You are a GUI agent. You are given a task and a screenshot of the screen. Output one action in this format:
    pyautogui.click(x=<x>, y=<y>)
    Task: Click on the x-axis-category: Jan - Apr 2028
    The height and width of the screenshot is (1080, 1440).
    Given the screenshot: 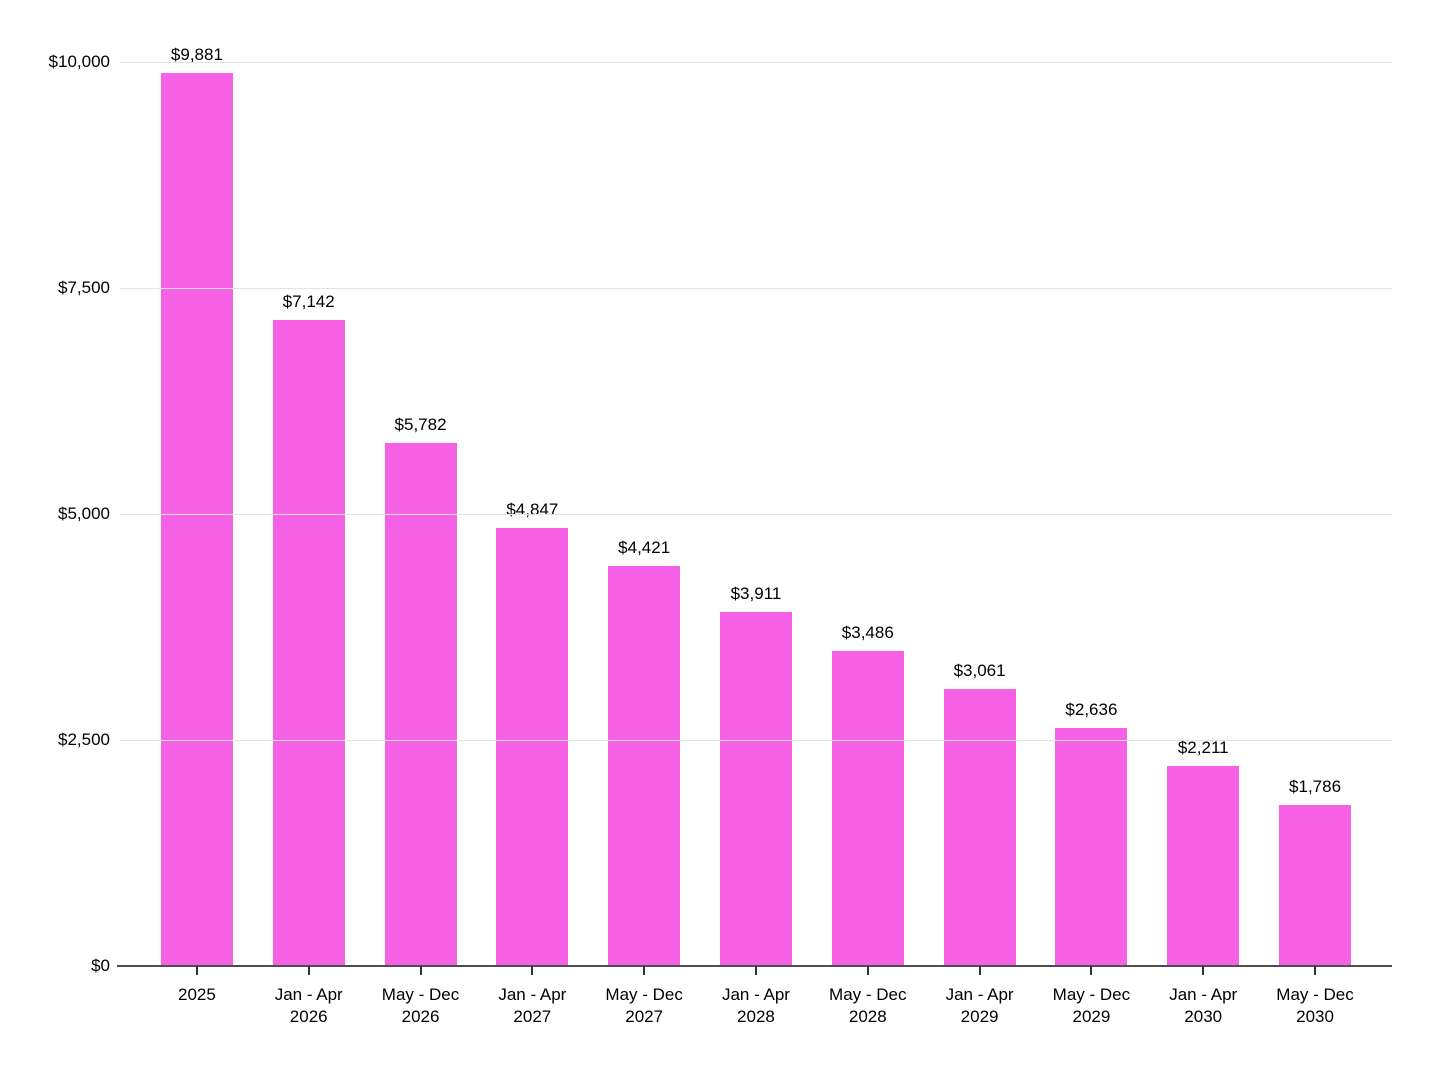 What is the action you would take?
    pyautogui.click(x=756, y=997)
    